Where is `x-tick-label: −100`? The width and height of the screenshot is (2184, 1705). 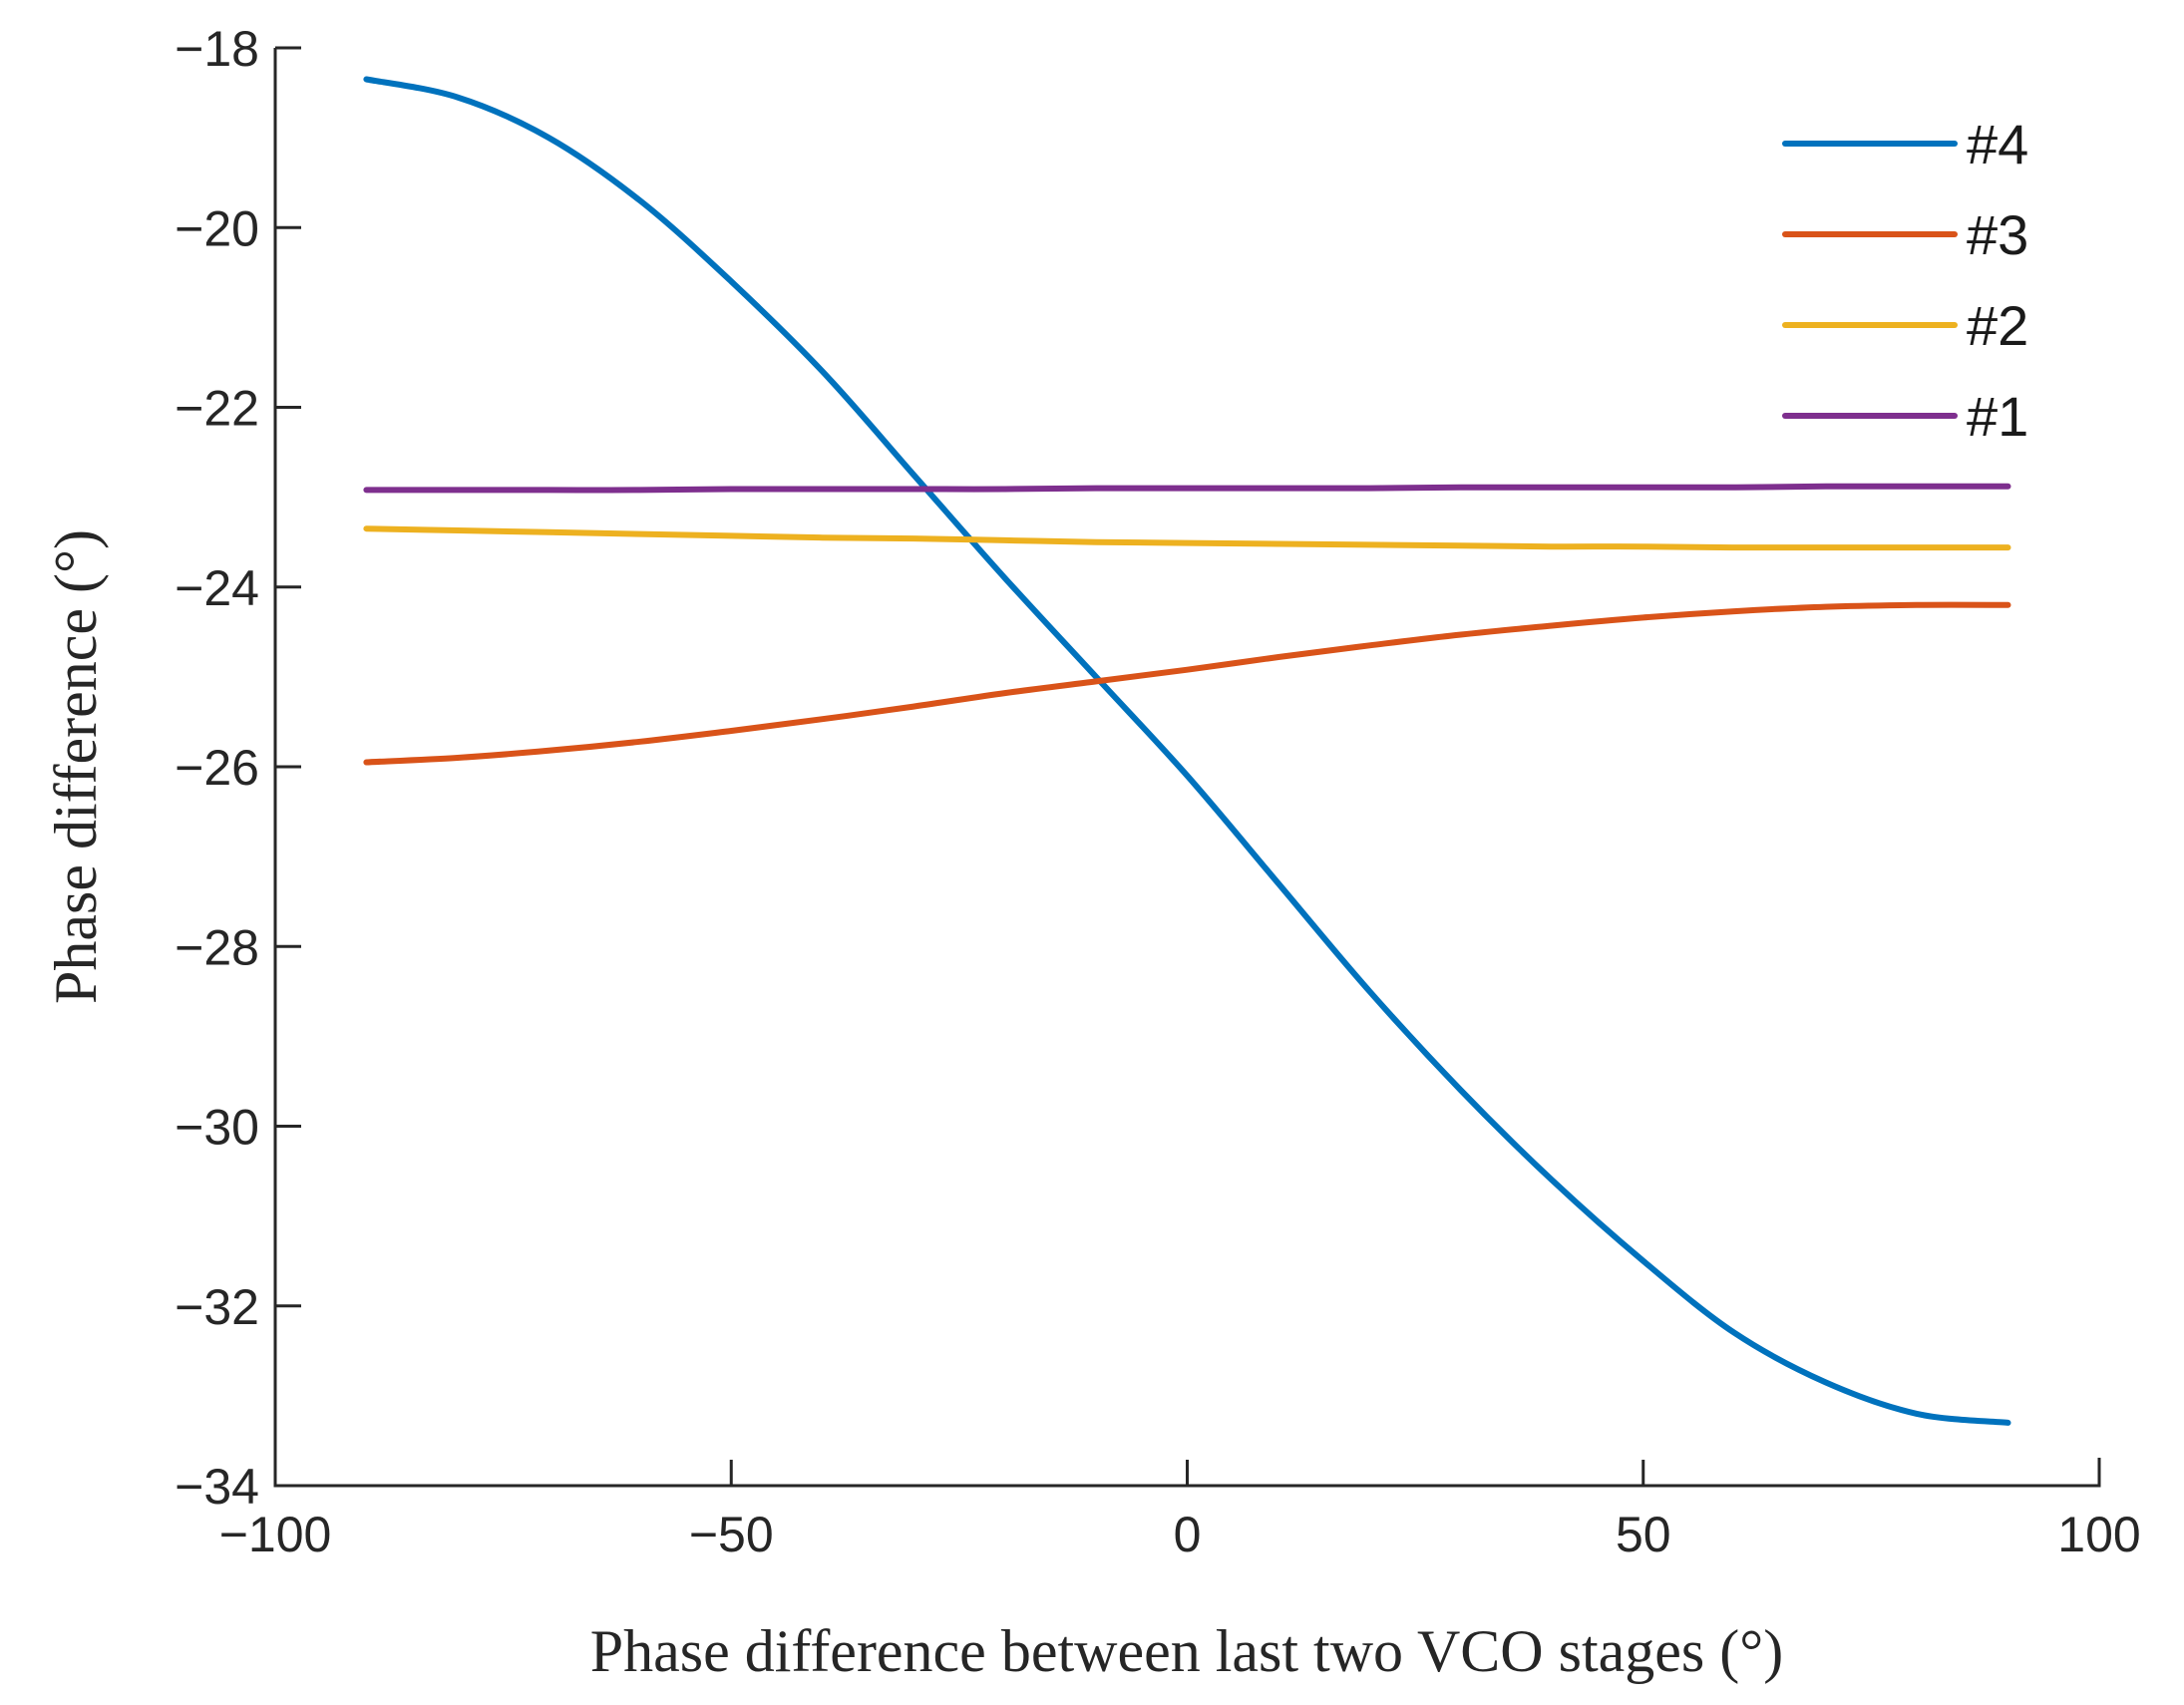
x-tick-label: −100 is located at coordinates (275, 1534).